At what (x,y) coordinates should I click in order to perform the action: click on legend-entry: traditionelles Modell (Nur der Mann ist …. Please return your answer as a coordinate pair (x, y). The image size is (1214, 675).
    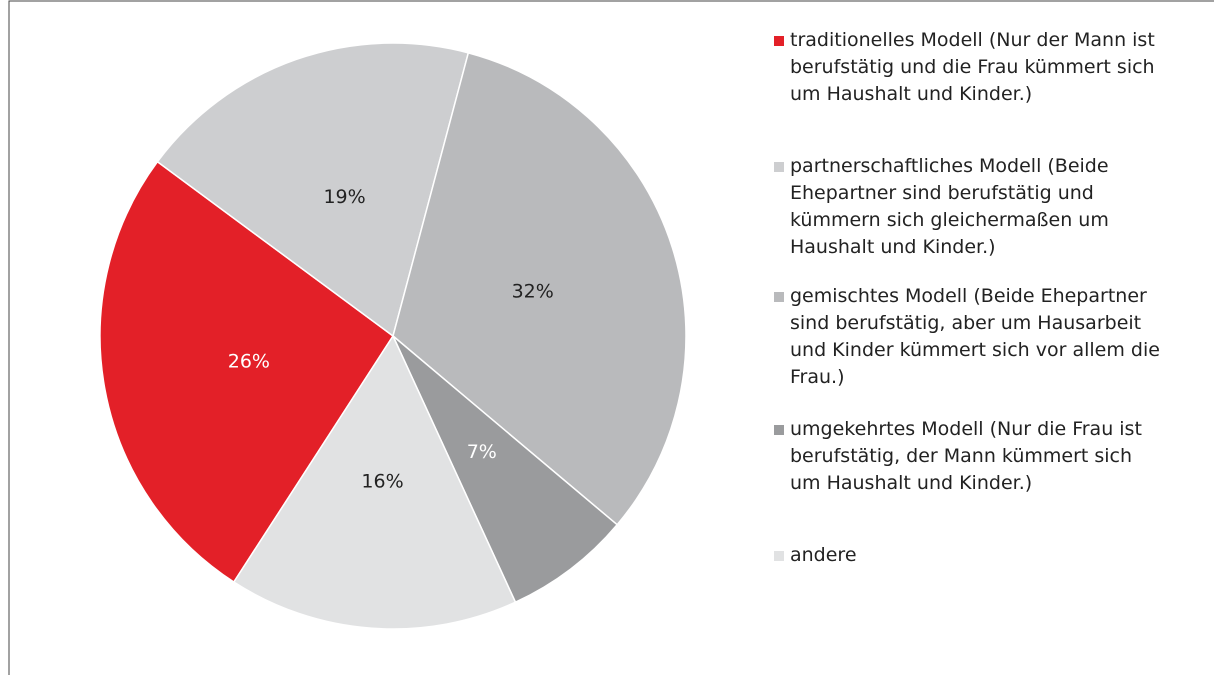
    Looking at the image, I should click on (969, 67).